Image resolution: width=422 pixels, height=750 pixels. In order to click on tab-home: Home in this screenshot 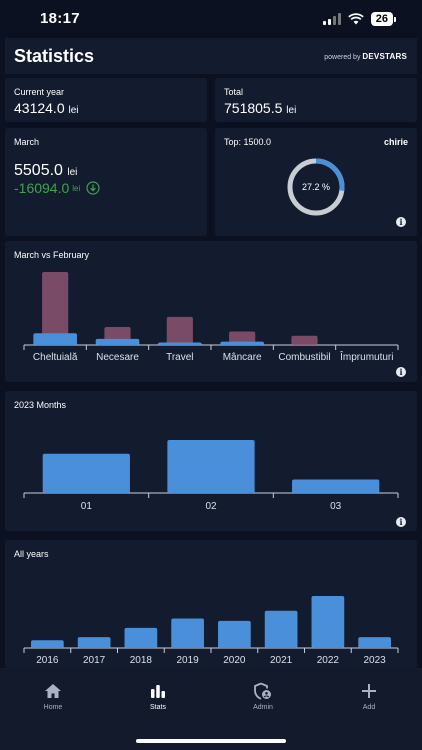, I will do `click(53, 696)`.